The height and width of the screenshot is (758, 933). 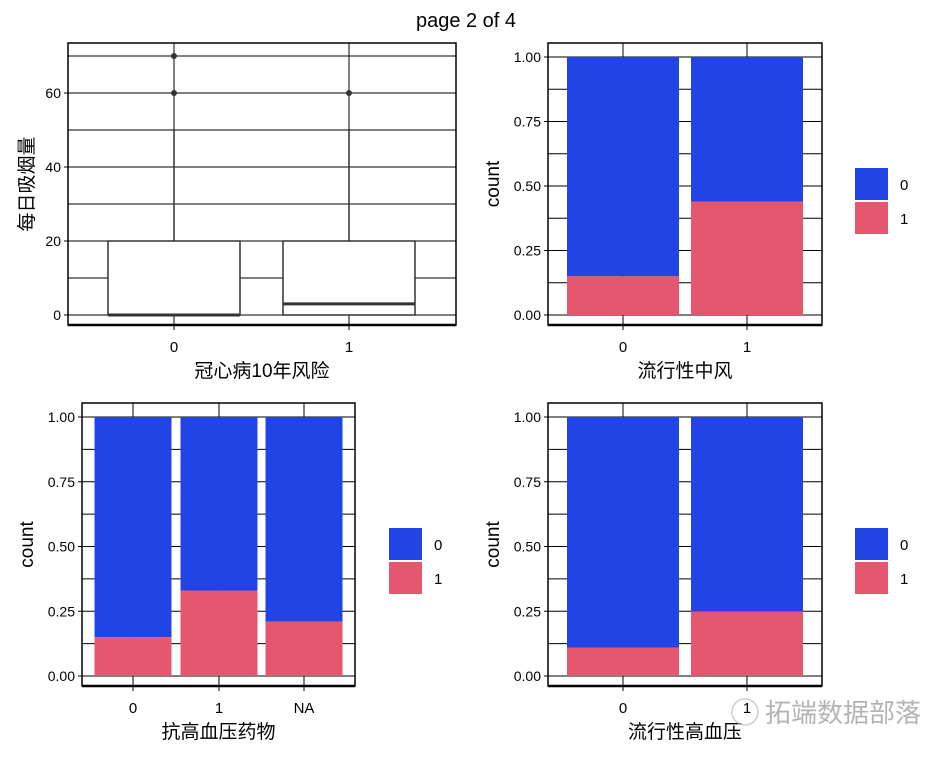 What do you see at coordinates (218, 732) in the screenshot?
I see `x-axis-title: 抗高血压药物` at bounding box center [218, 732].